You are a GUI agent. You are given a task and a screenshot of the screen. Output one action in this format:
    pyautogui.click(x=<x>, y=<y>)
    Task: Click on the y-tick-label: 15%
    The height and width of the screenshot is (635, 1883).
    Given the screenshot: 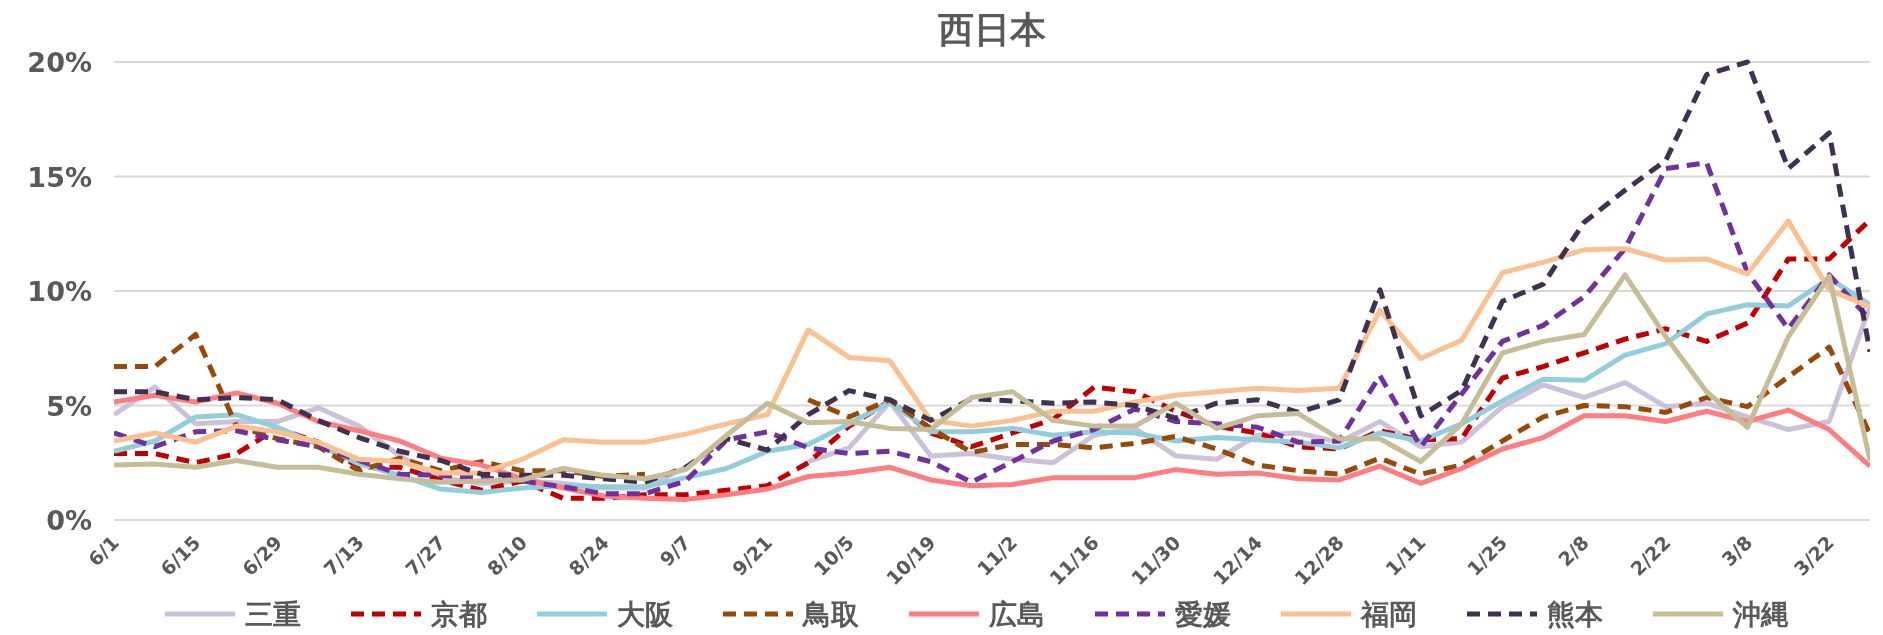 What is the action you would take?
    pyautogui.click(x=59, y=177)
    